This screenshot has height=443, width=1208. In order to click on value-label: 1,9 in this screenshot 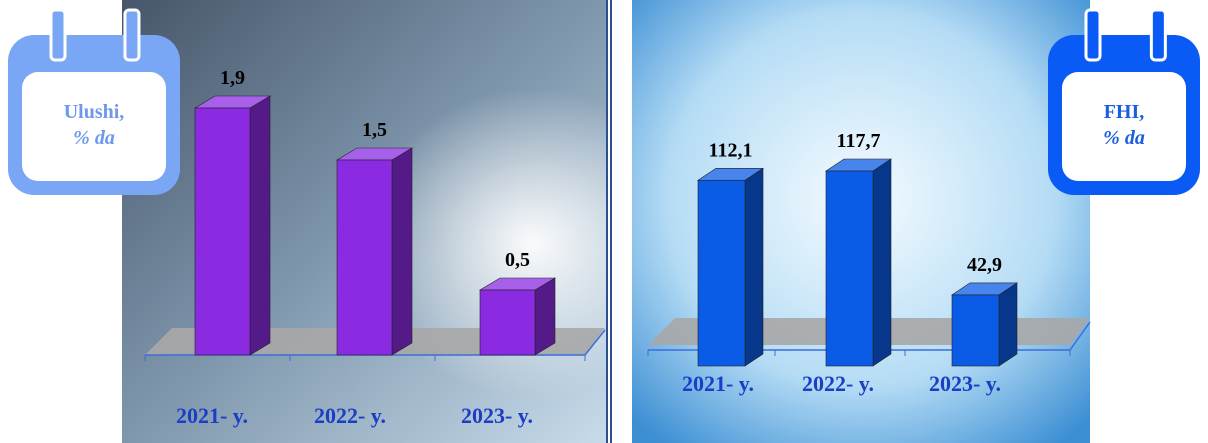, I will do `click(232, 78)`.